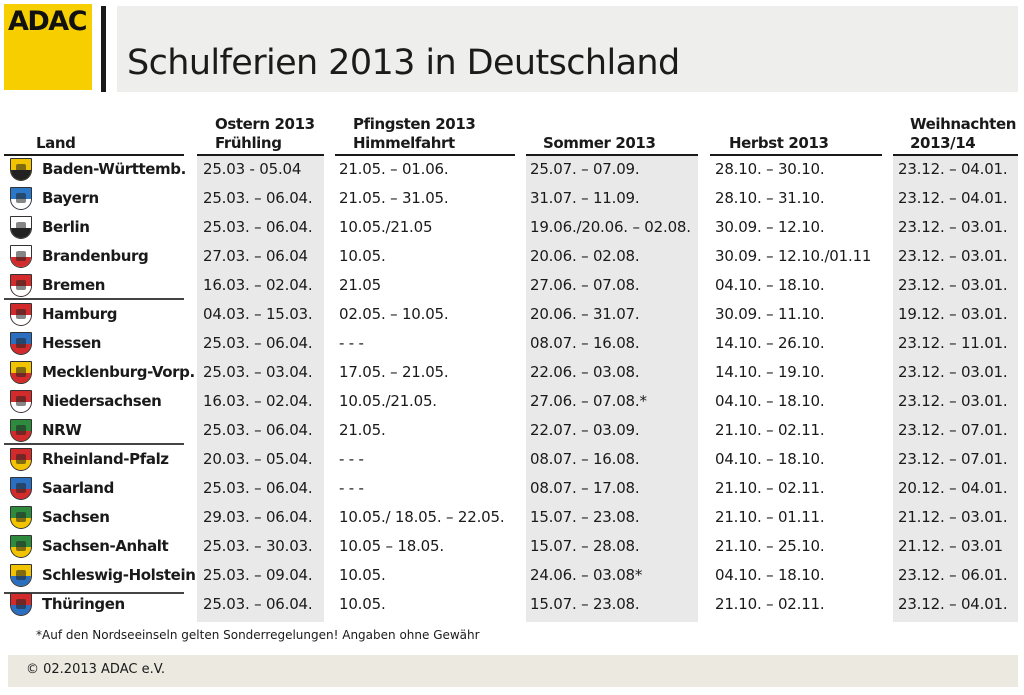 The height and width of the screenshot is (695, 1024). Describe the element at coordinates (103, 49) in the screenshot. I see `logo-divider` at that location.